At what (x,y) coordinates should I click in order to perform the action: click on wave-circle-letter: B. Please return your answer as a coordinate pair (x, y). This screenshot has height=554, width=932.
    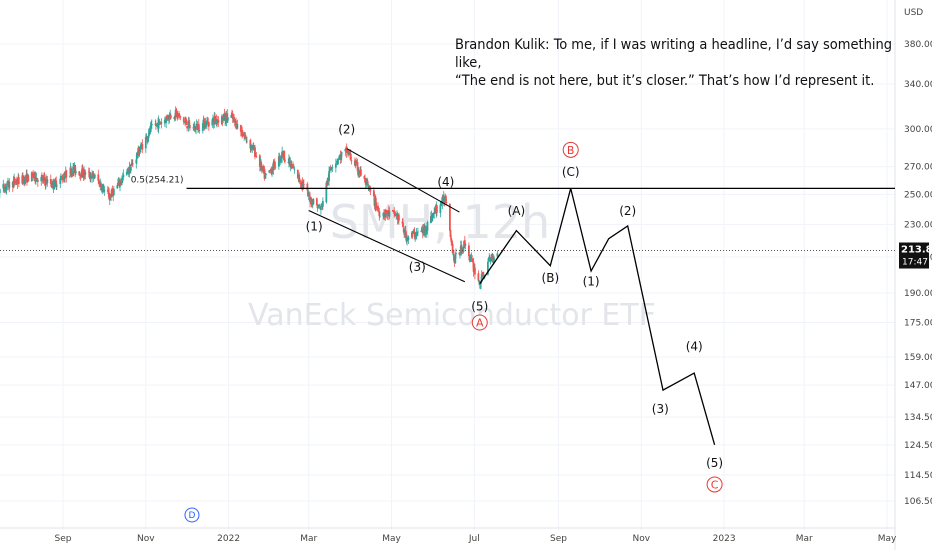
    Looking at the image, I should click on (571, 150).